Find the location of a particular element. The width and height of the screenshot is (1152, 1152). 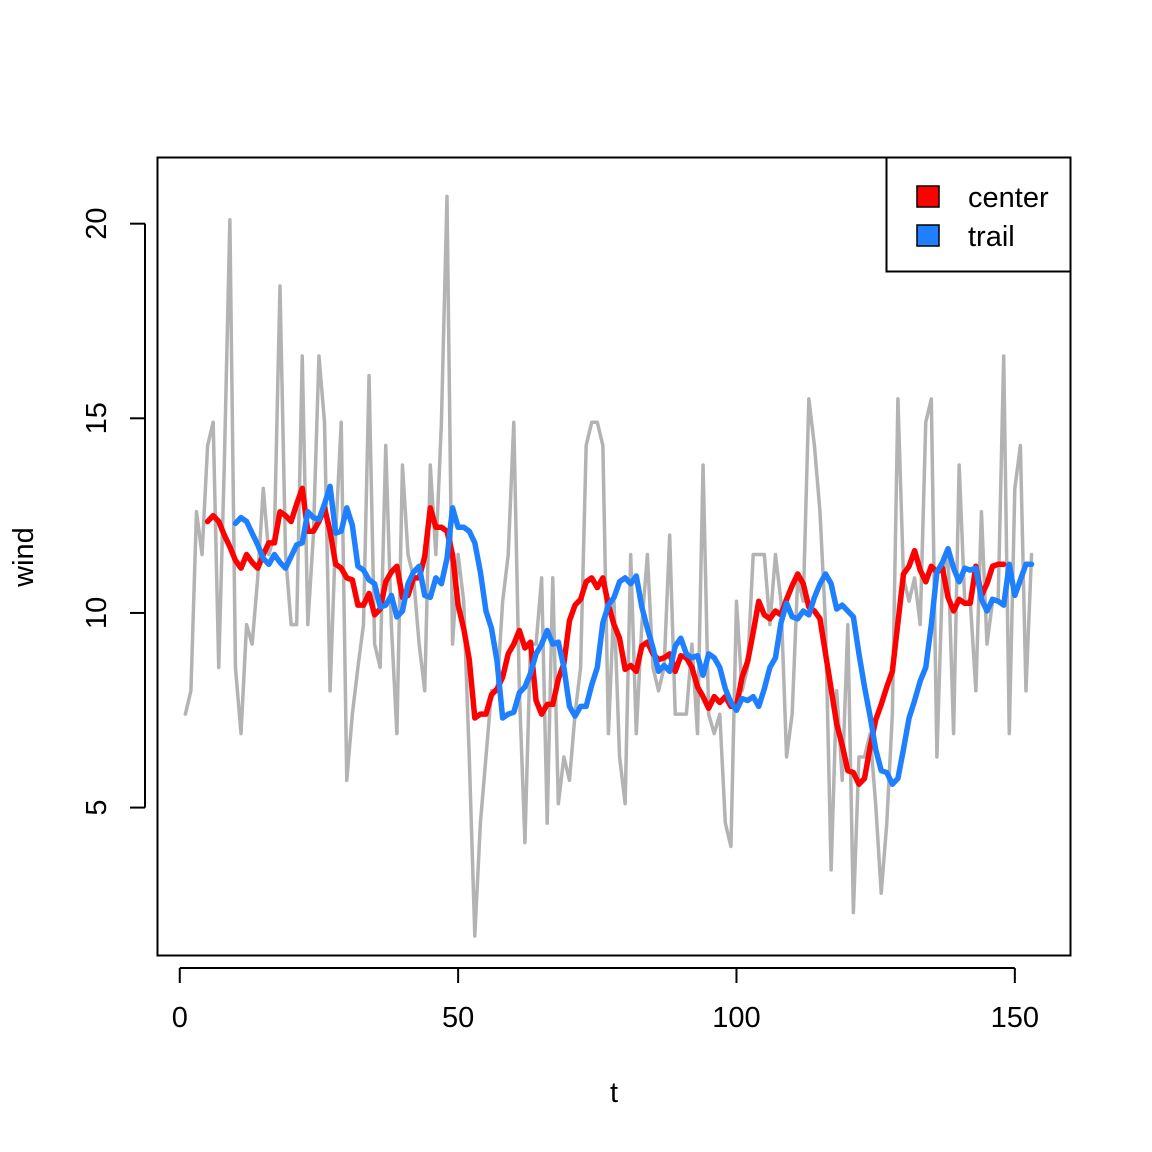

x-axis: 0 50 100 150 is located at coordinates (605, 1000).